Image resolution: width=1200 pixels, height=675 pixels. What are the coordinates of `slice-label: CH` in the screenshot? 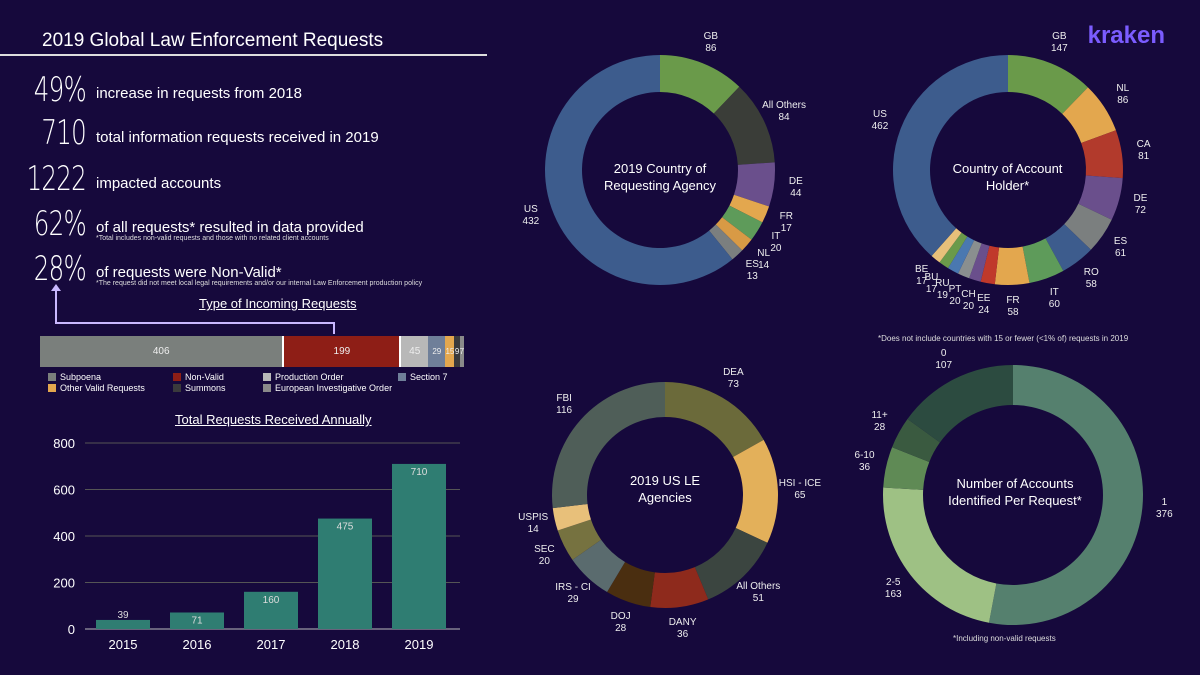 It's located at (968, 295).